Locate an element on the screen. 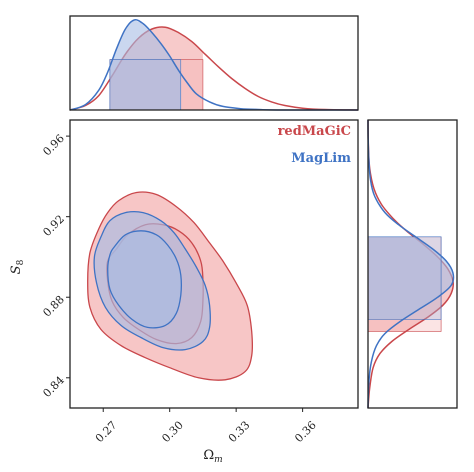  maglim-omega-m-interval is located at coordinates (145, 85).